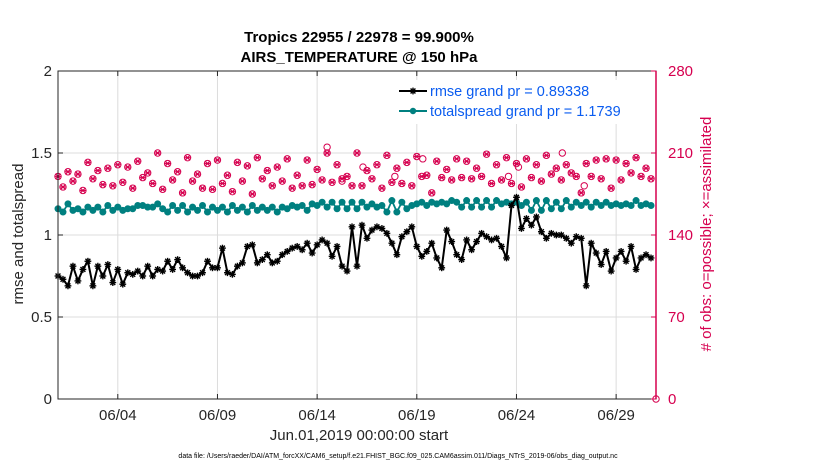  What do you see at coordinates (680, 235) in the screenshot?
I see `y-right-tick-label: 140` at bounding box center [680, 235].